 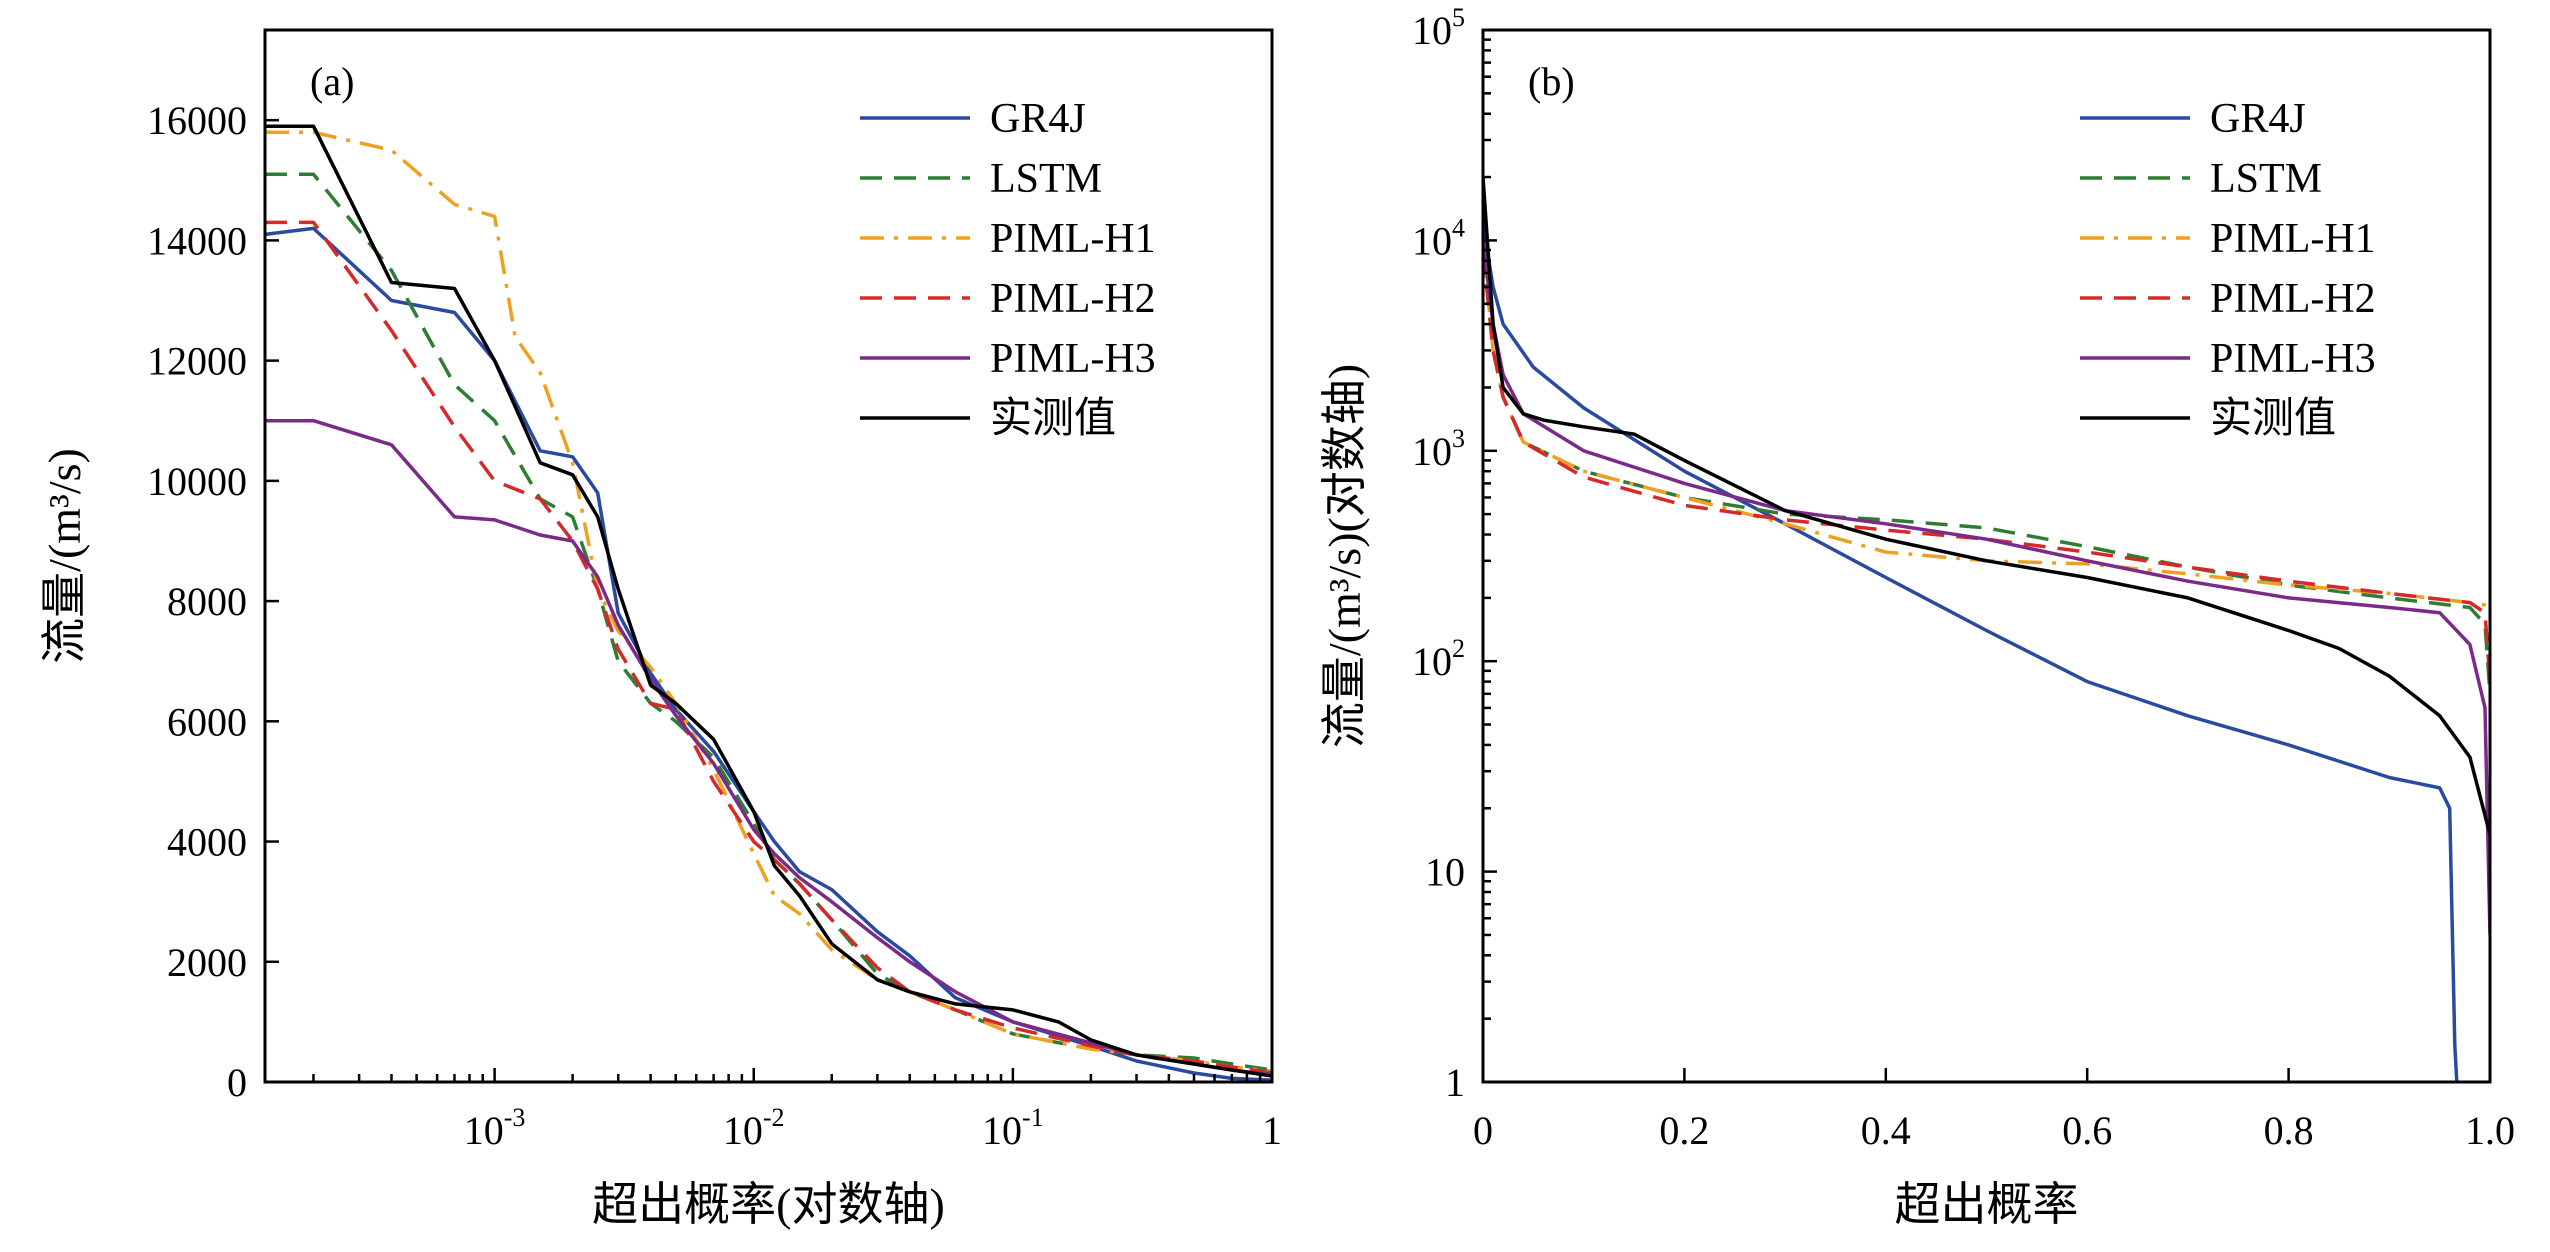 I want to click on y-tick-label: 10³, so click(x=1438, y=449).